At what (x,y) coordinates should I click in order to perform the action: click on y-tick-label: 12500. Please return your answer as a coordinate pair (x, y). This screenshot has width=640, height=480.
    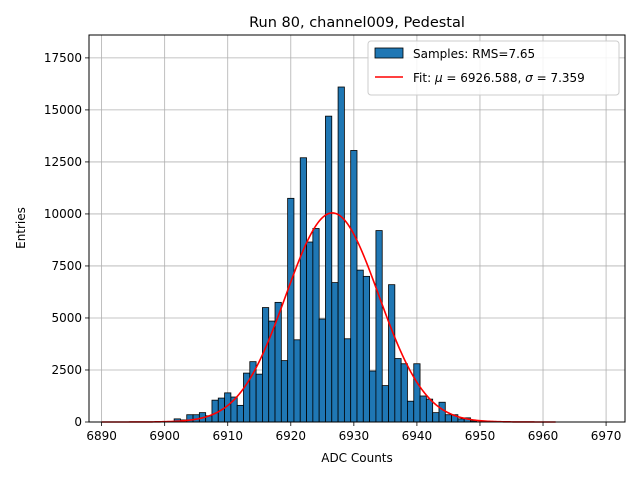
    Looking at the image, I should click on (63, 162).